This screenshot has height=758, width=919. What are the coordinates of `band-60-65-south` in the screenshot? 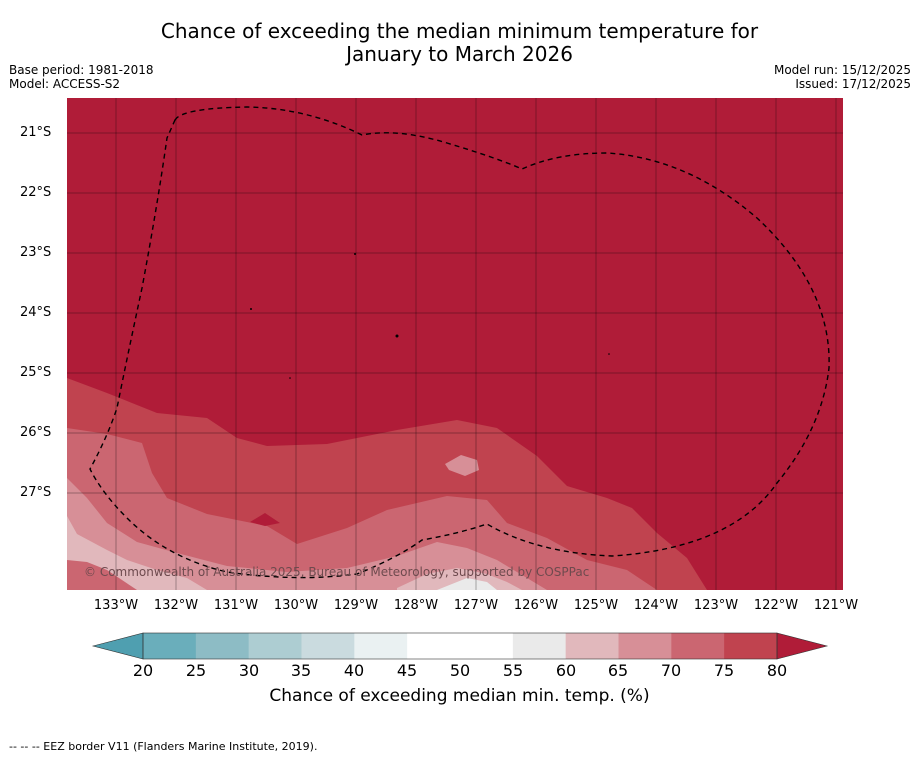 It's located at (459, 579).